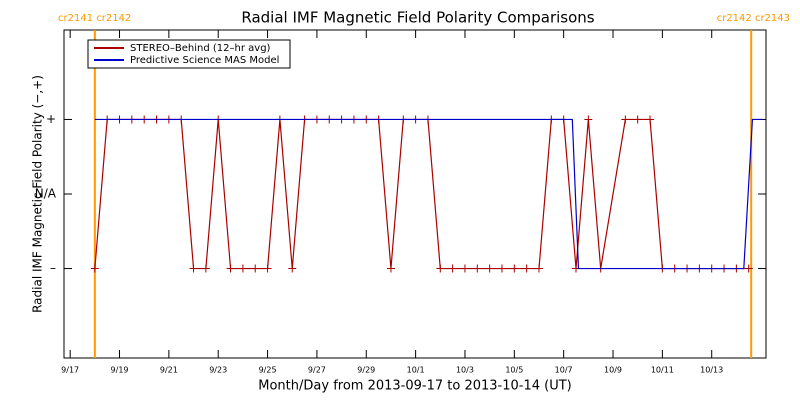 The height and width of the screenshot is (404, 800). What do you see at coordinates (465, 370) in the screenshot?
I see `x-tick-label: 10/3` at bounding box center [465, 370].